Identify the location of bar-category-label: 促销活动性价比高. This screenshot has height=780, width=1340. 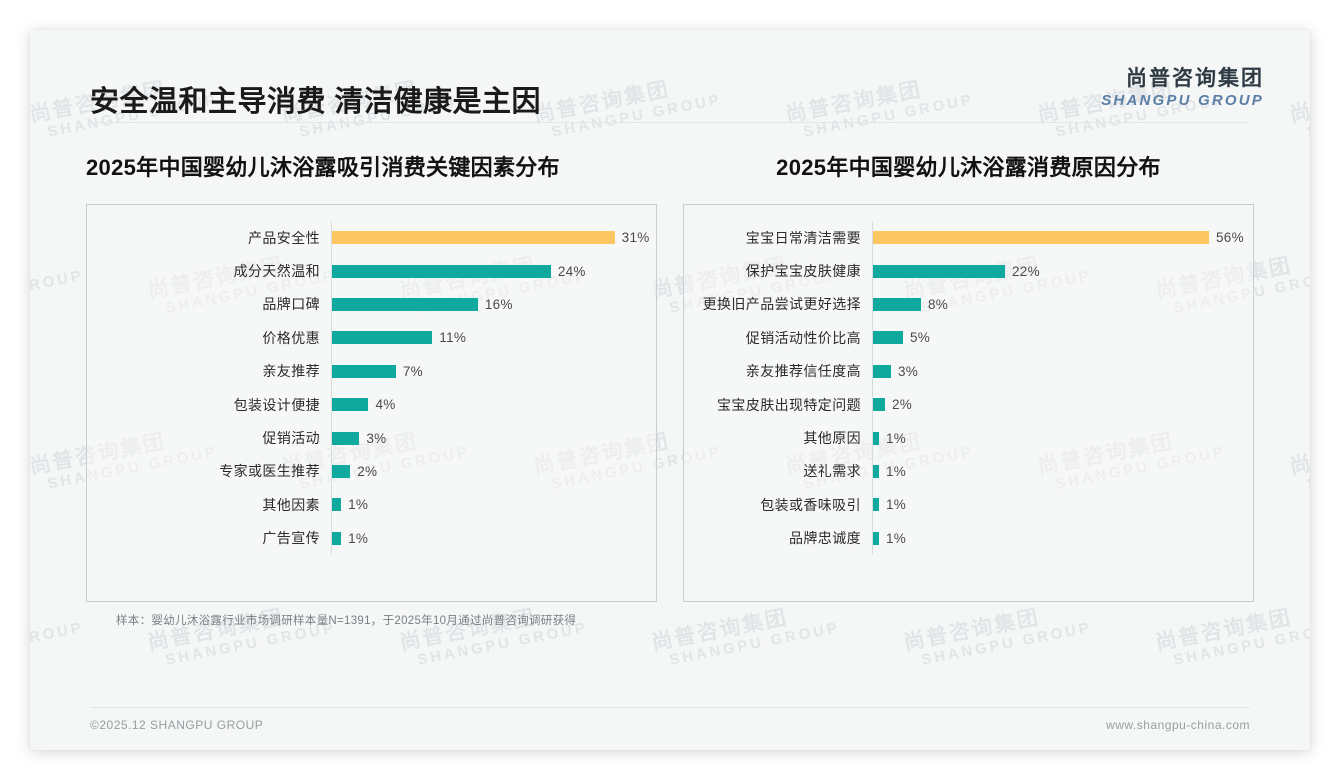
(803, 337).